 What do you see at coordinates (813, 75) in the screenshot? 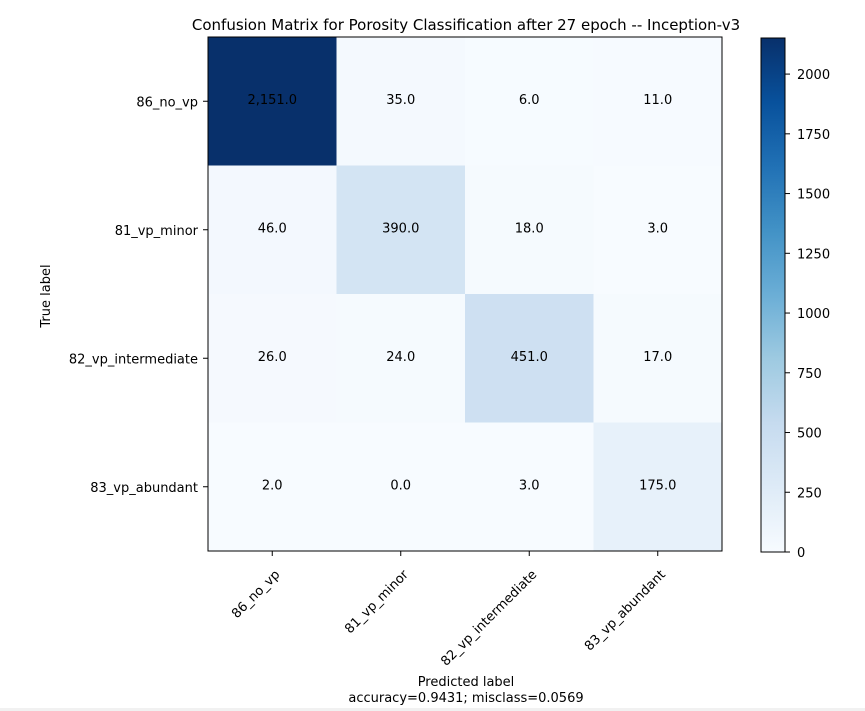
I see `colorbar-tick-label: 2000` at bounding box center [813, 75].